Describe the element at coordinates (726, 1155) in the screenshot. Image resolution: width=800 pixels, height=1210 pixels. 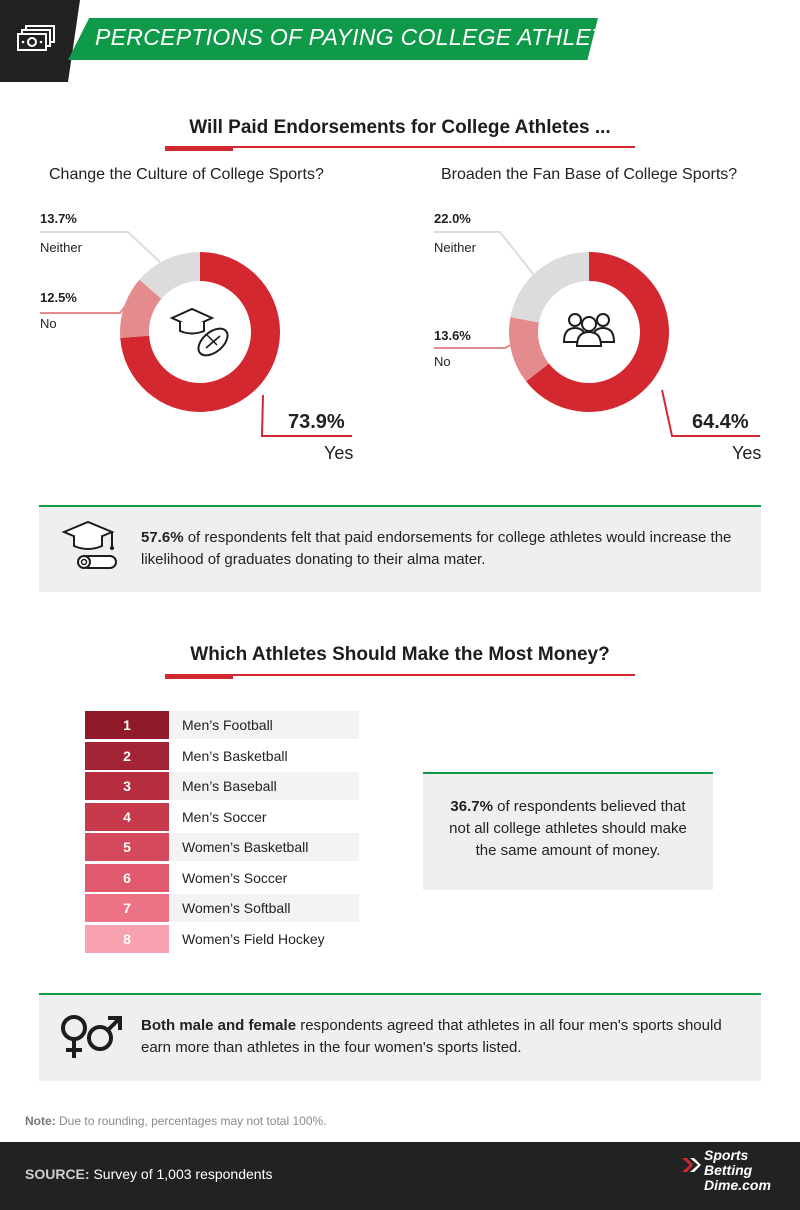
I see `brand-line-1: Sports` at that location.